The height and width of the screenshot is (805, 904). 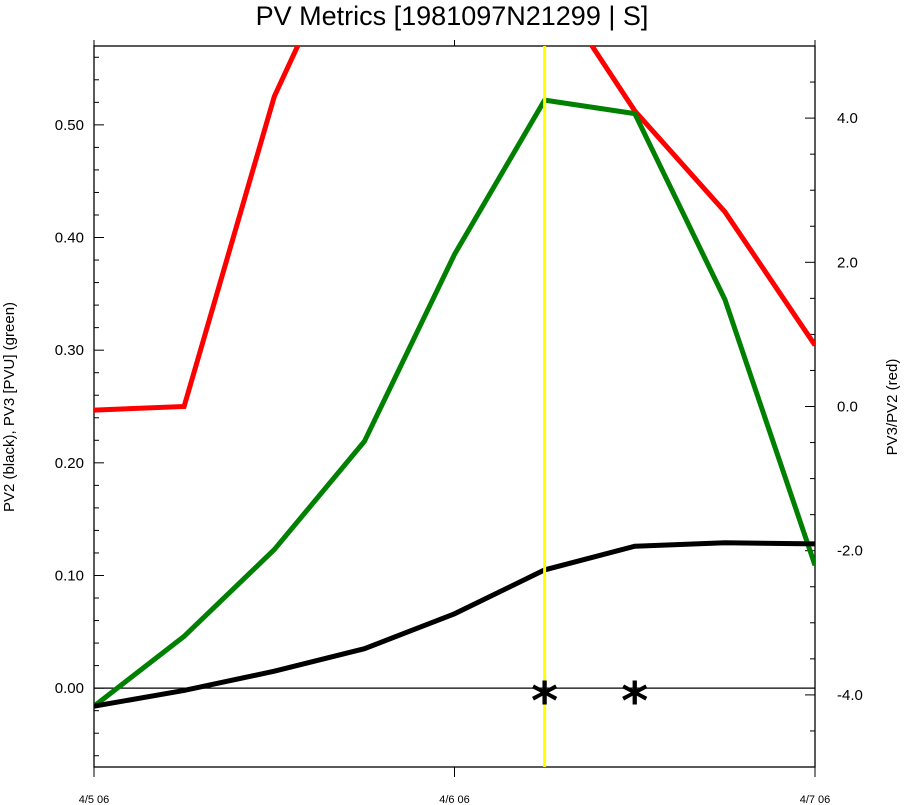 I want to click on x-tick-label: 4/5 06, so click(x=94, y=799).